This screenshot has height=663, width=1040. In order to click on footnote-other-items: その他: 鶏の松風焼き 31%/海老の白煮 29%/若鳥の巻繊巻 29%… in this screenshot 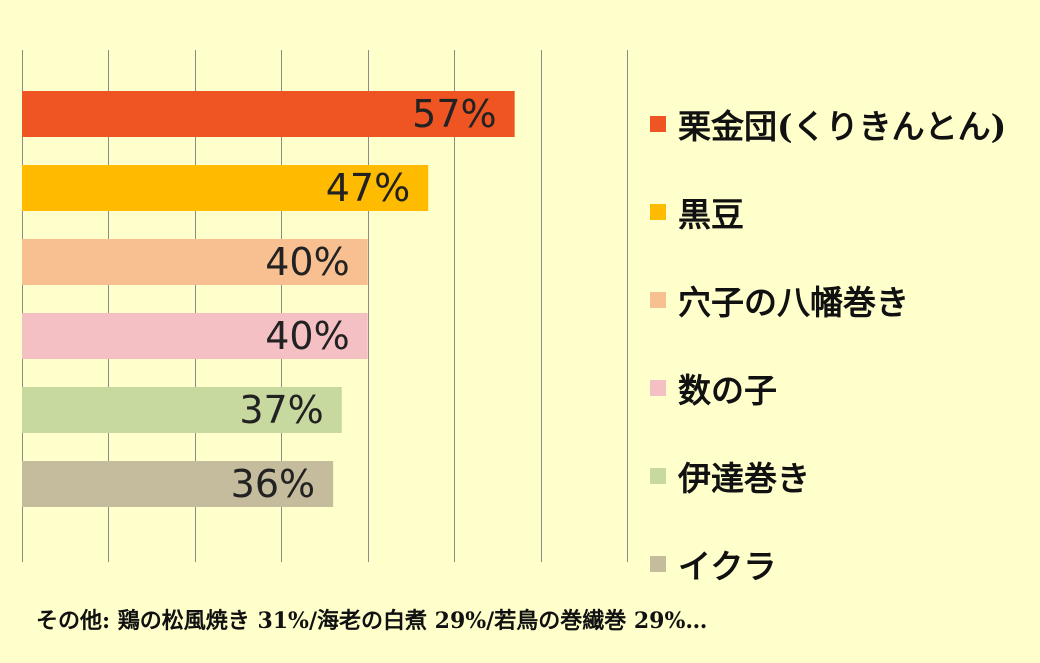, I will do `click(372, 621)`.